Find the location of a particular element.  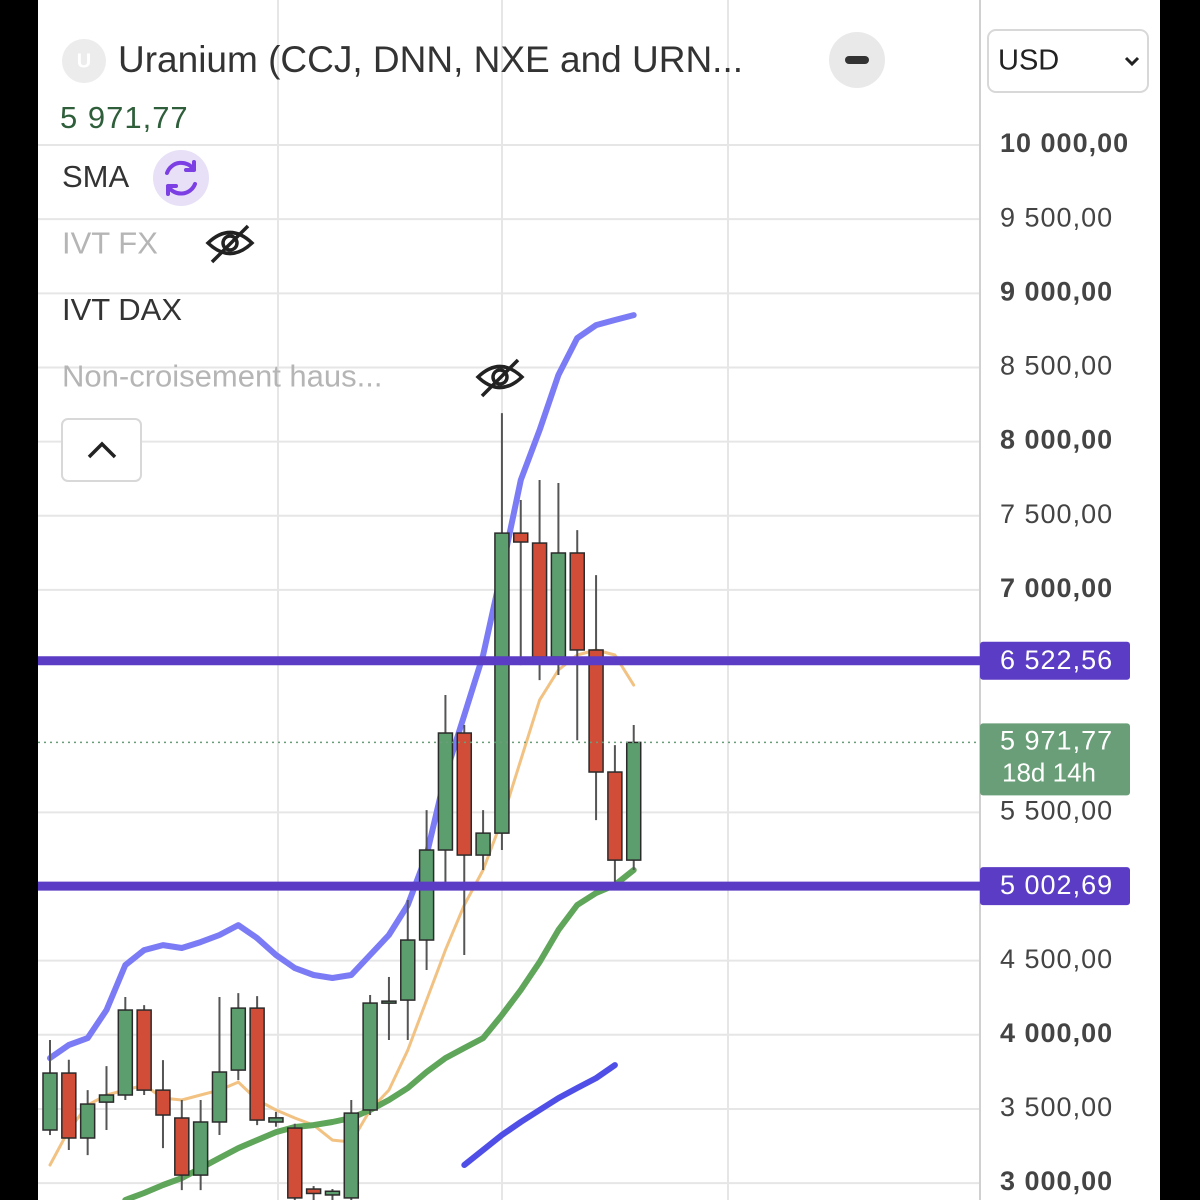

refresh-button is located at coordinates (181, 178).